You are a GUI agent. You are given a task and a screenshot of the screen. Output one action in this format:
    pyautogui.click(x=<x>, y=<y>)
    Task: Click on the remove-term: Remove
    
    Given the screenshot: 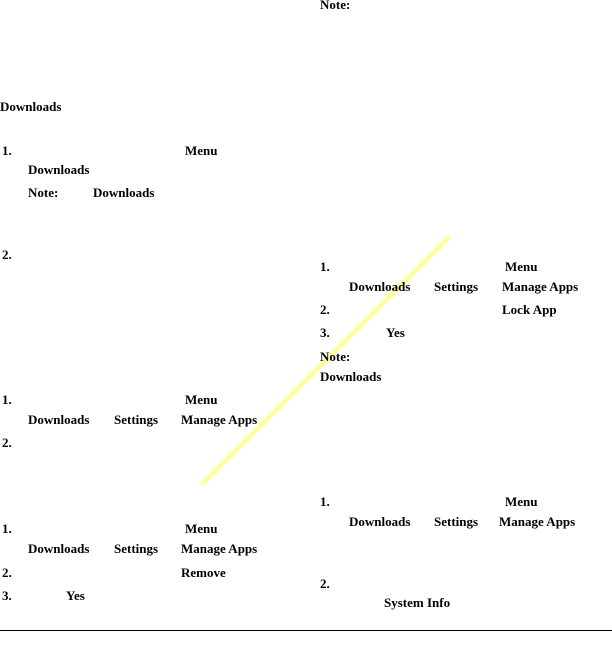 What is the action you would take?
    pyautogui.click(x=203, y=572)
    